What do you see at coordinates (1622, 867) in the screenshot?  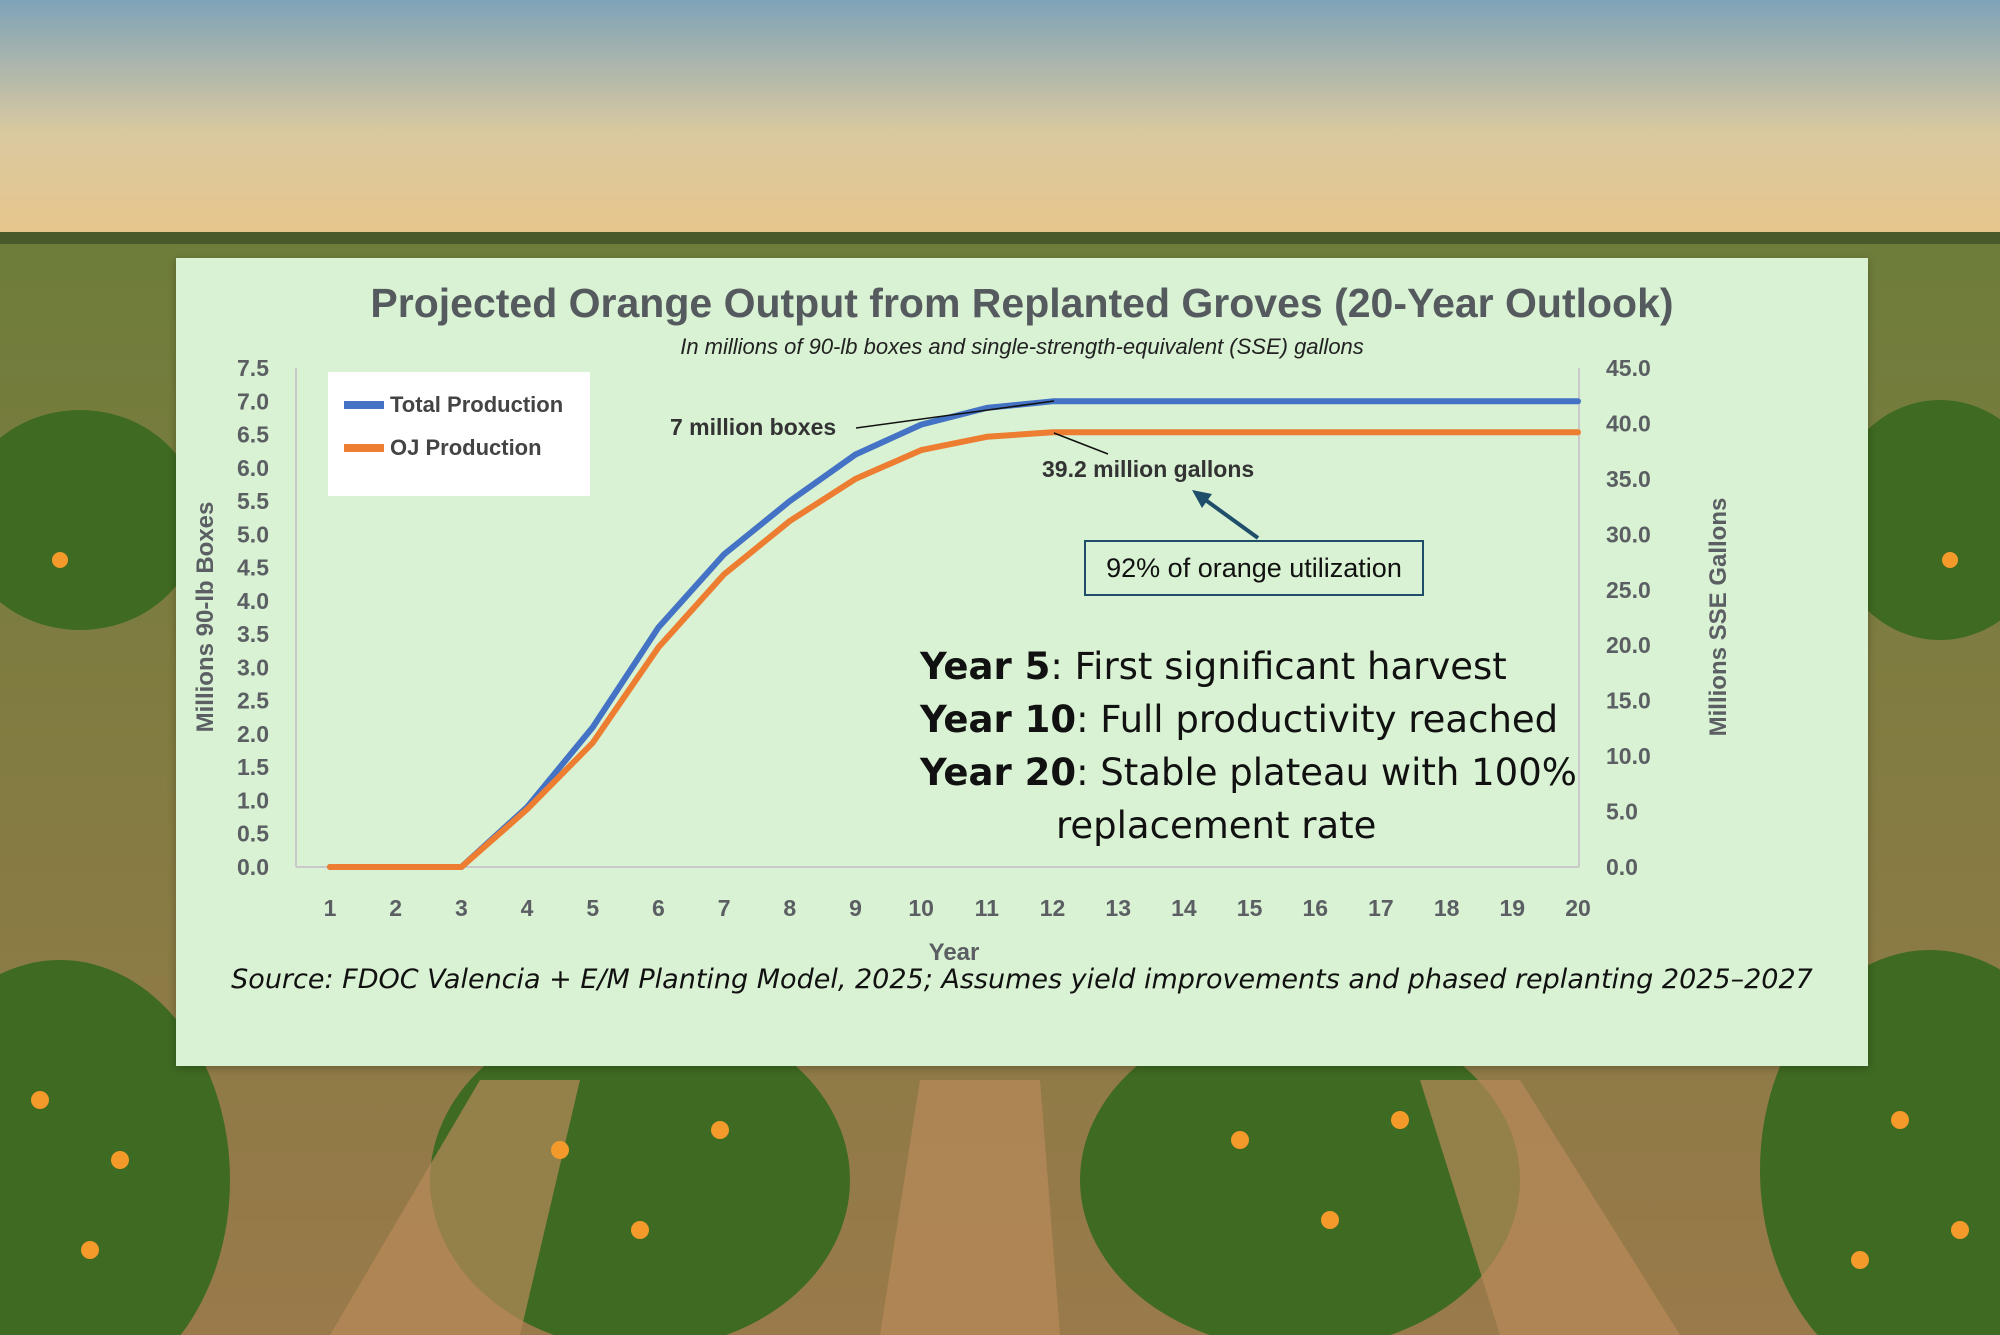 I see `y-right-tick-label: 0.0` at bounding box center [1622, 867].